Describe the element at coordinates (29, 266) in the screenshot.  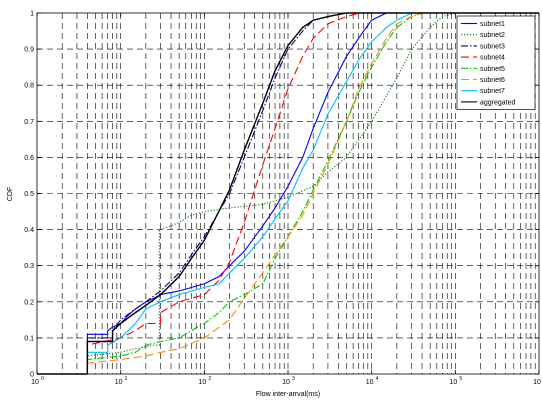
I see `y-tick-label: 0.3` at that location.